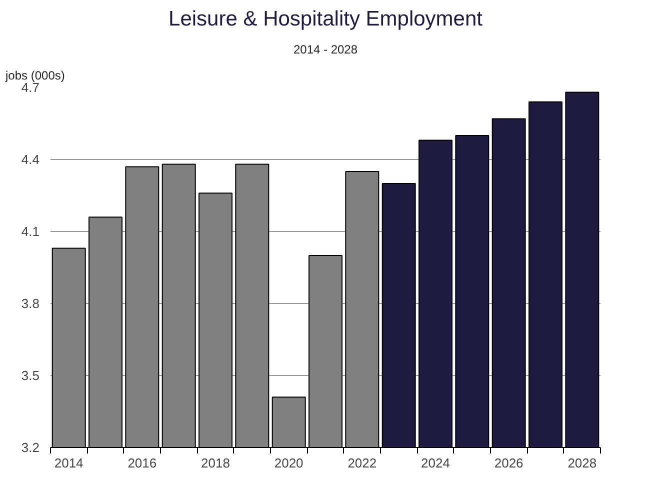 This screenshot has height=479, width=655. Describe the element at coordinates (362, 463) in the screenshot. I see `x-tick-label: 2022` at that location.